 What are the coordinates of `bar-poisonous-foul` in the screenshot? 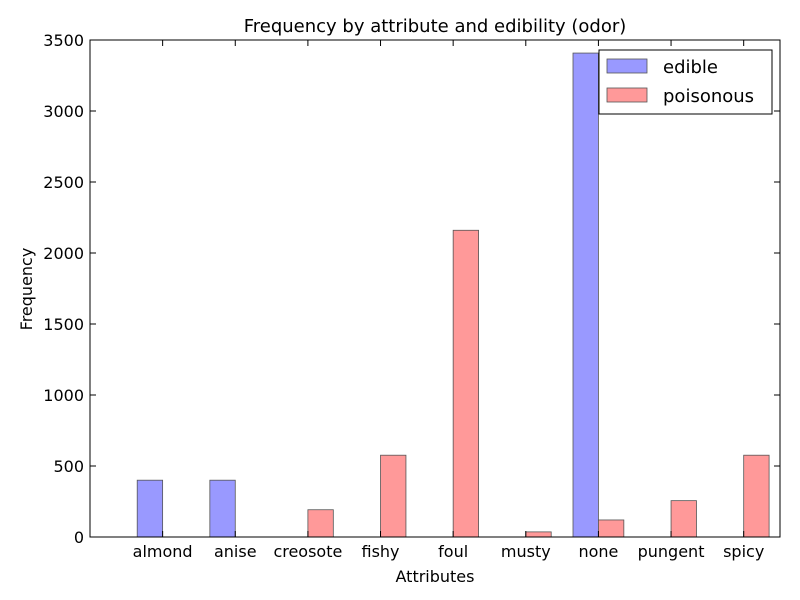 It's located at (465, 383).